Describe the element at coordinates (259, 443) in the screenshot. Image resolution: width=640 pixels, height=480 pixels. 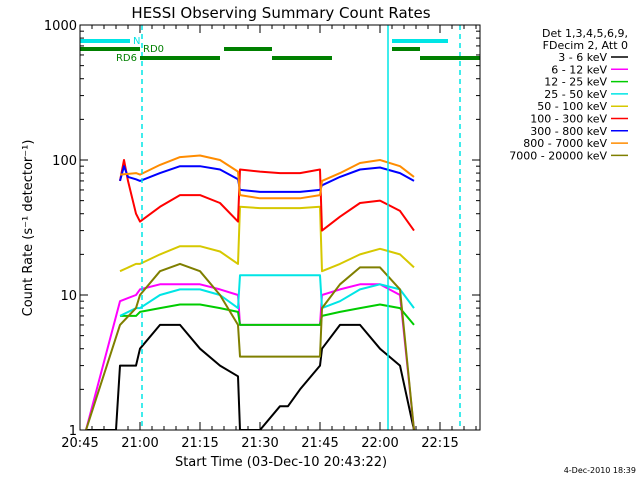
I see `x-tick-label: 21:30` at that location.